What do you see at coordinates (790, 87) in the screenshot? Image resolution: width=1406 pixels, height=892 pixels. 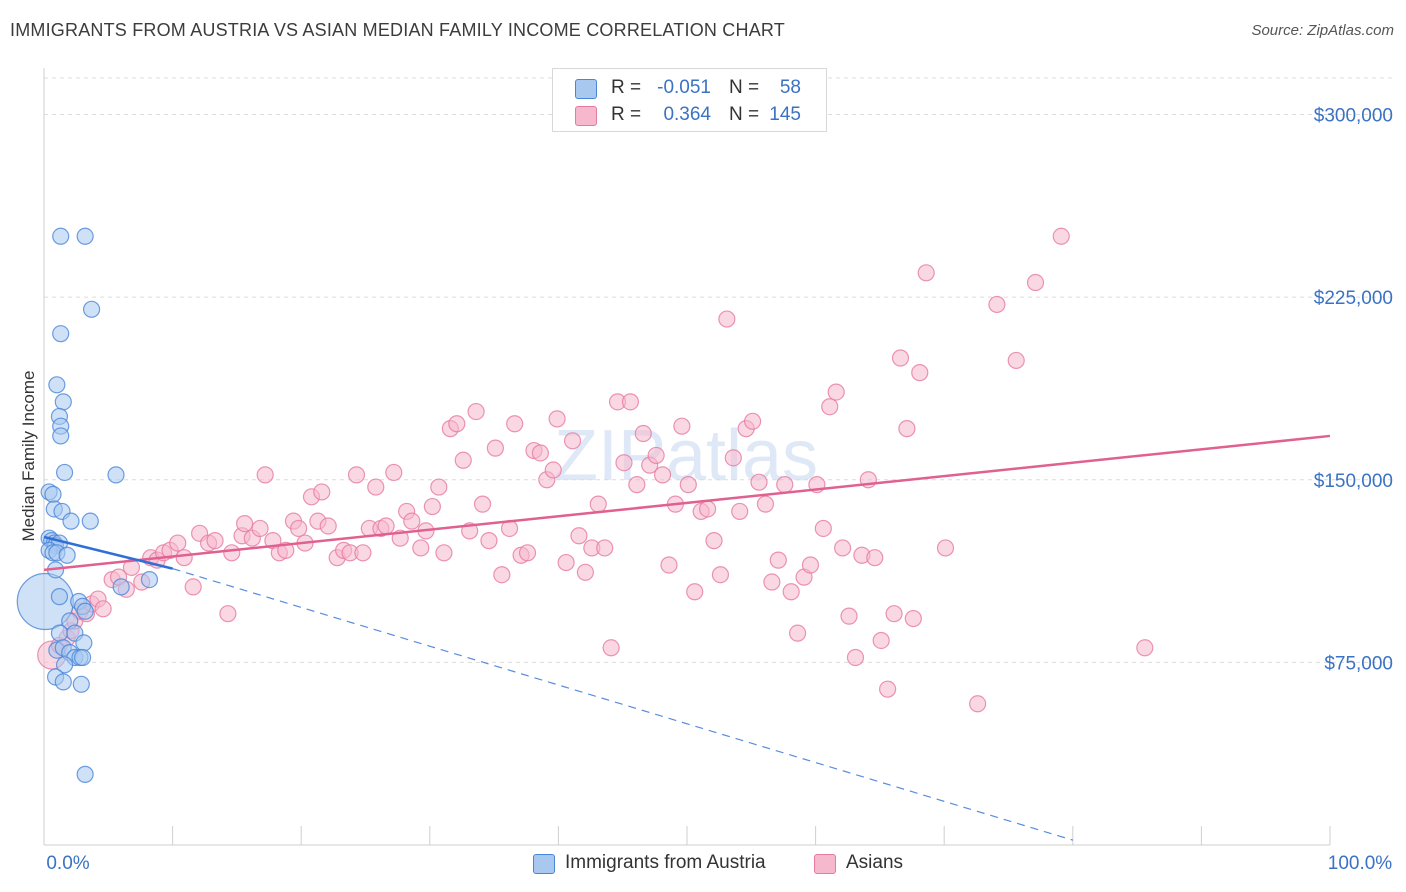 I see `n-value: 58` at bounding box center [790, 87].